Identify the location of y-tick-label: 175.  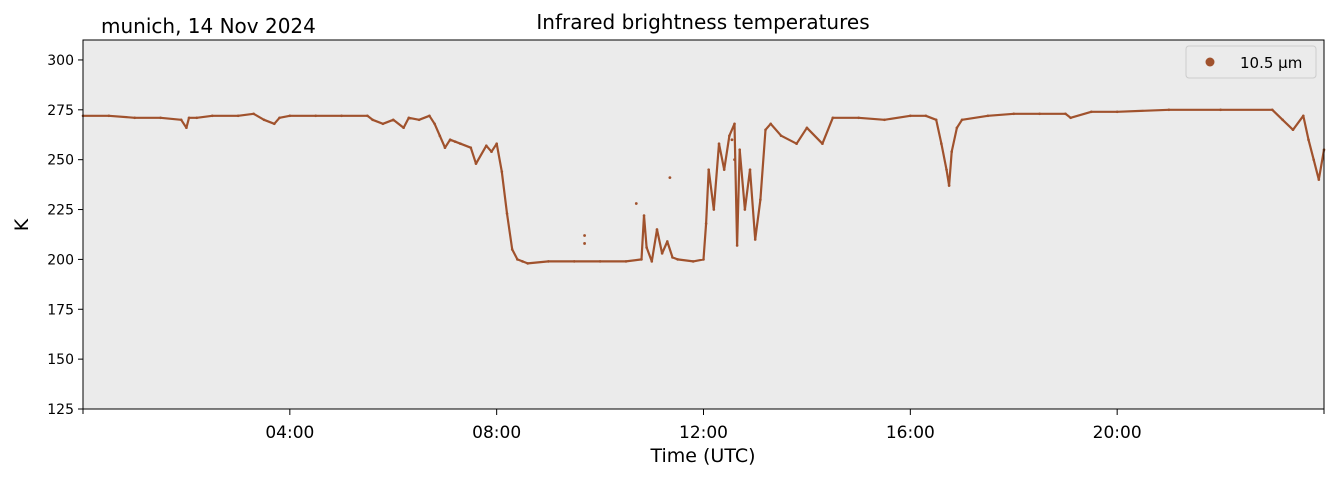
(60, 310).